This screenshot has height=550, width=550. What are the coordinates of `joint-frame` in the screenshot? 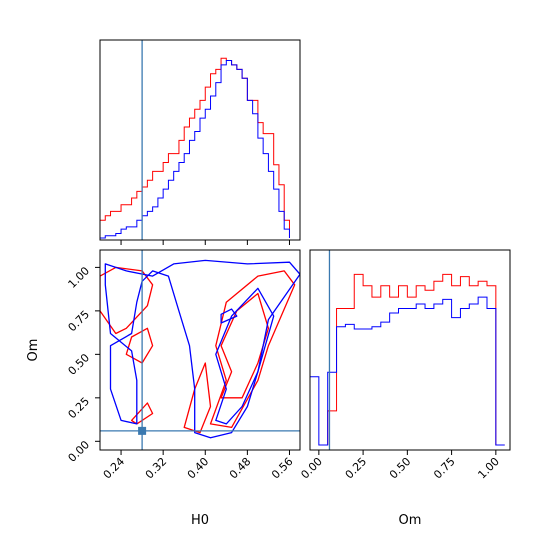 It's located at (200, 350).